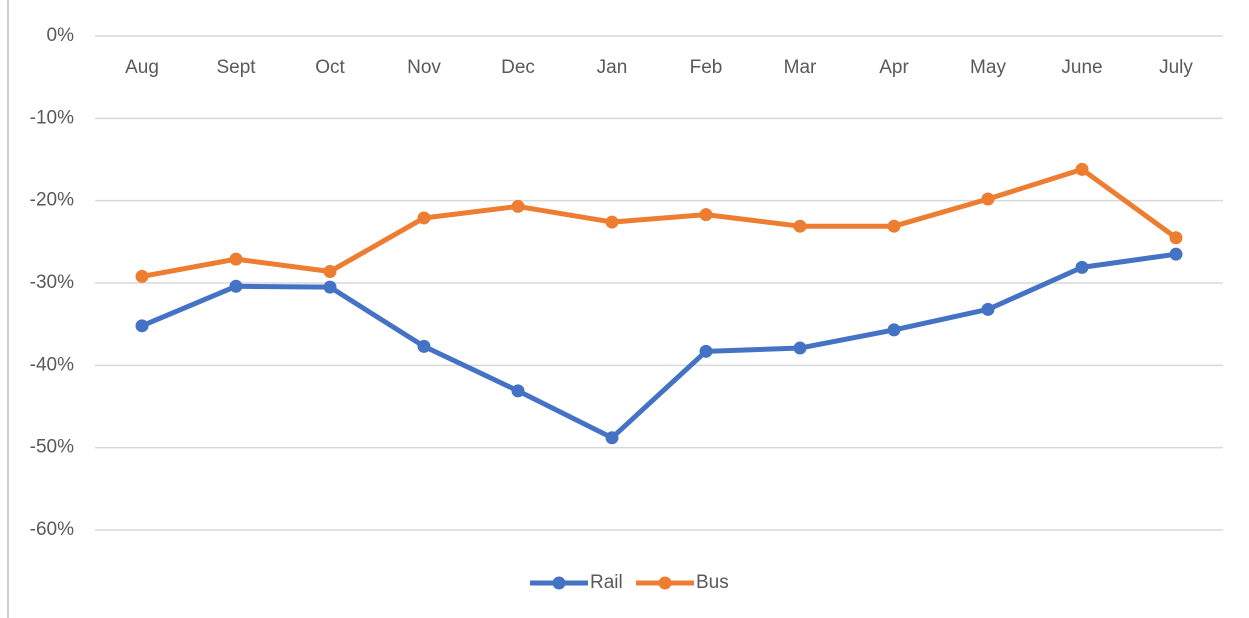 This screenshot has height=618, width=1249. What do you see at coordinates (1176, 67) in the screenshot?
I see `x-tick-label: July` at bounding box center [1176, 67].